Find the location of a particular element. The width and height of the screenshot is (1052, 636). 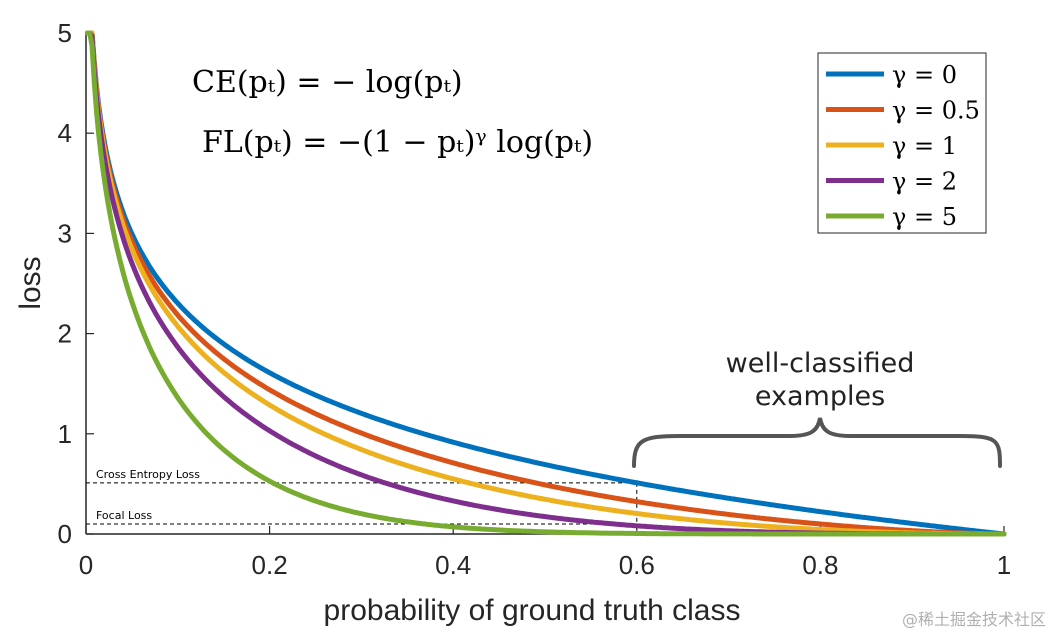

x-tick-label: 1 is located at coordinates (1004, 565).